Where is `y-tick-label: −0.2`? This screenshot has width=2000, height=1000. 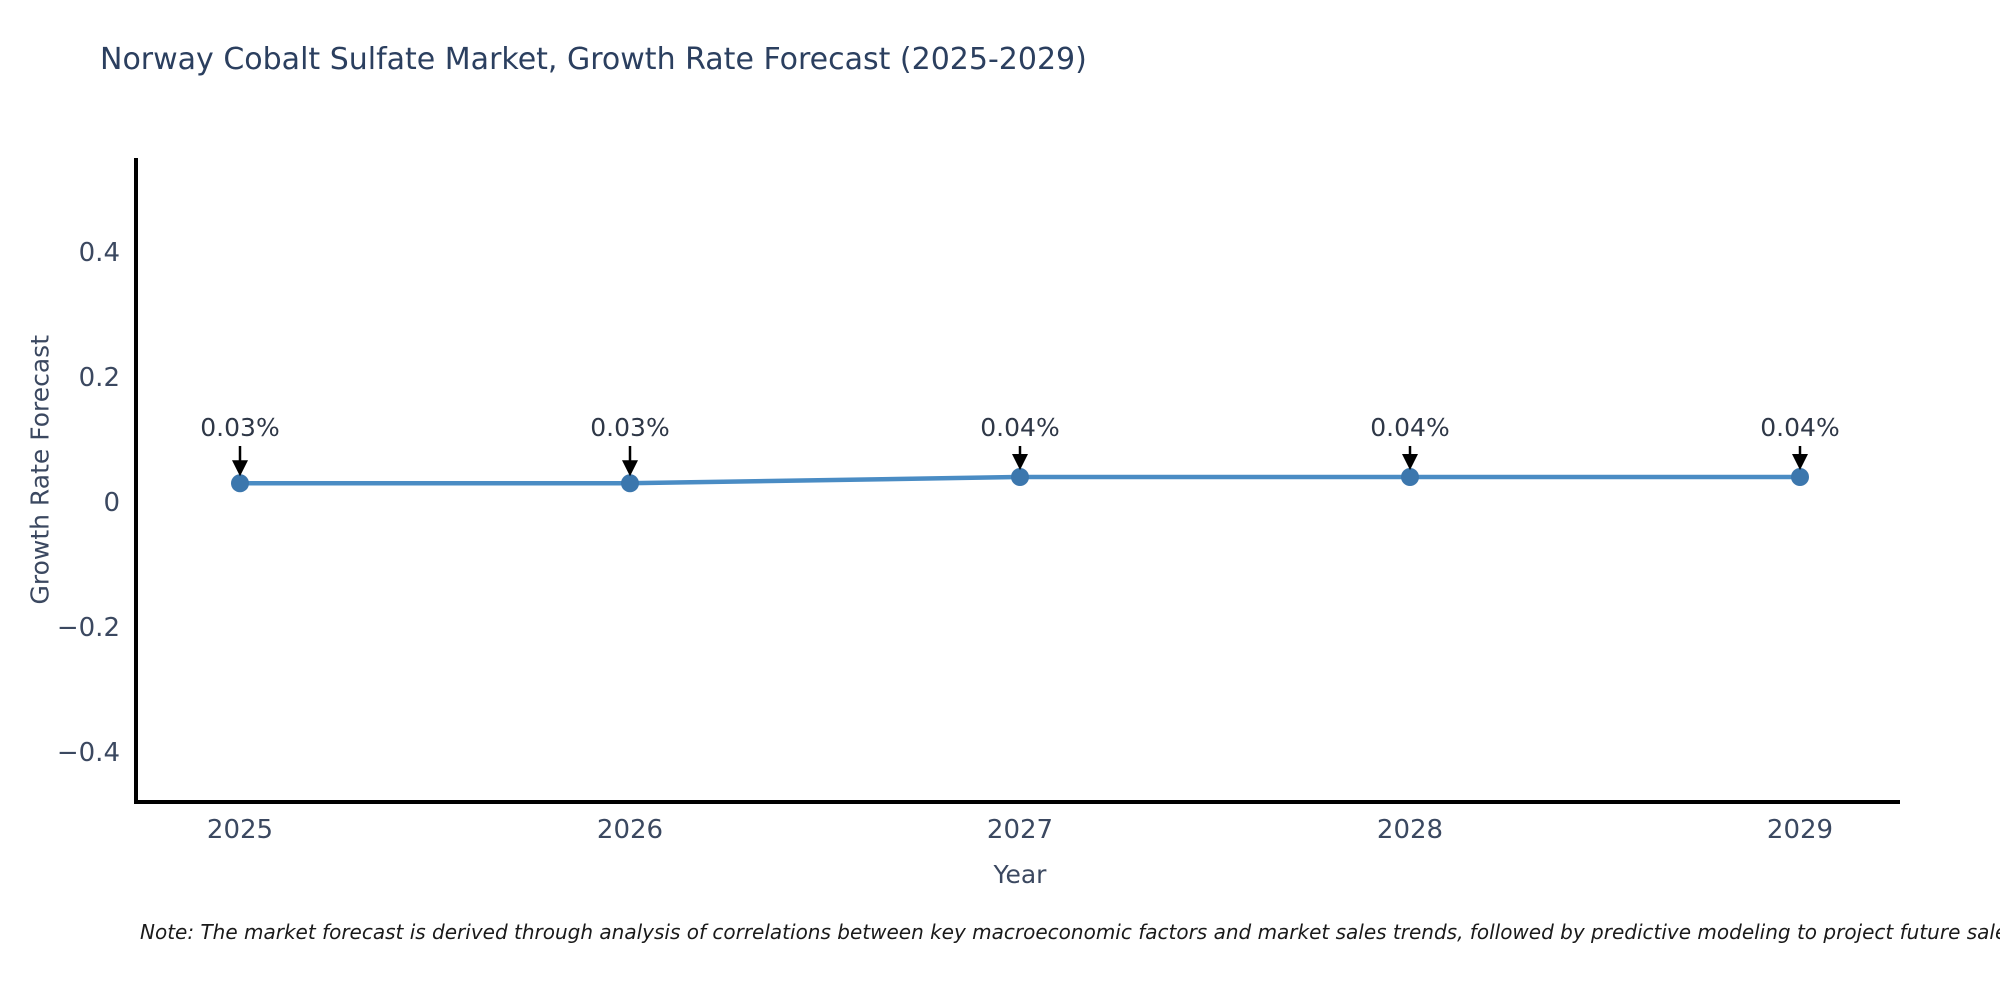
y-tick-label: −0.2 is located at coordinates (88, 628).